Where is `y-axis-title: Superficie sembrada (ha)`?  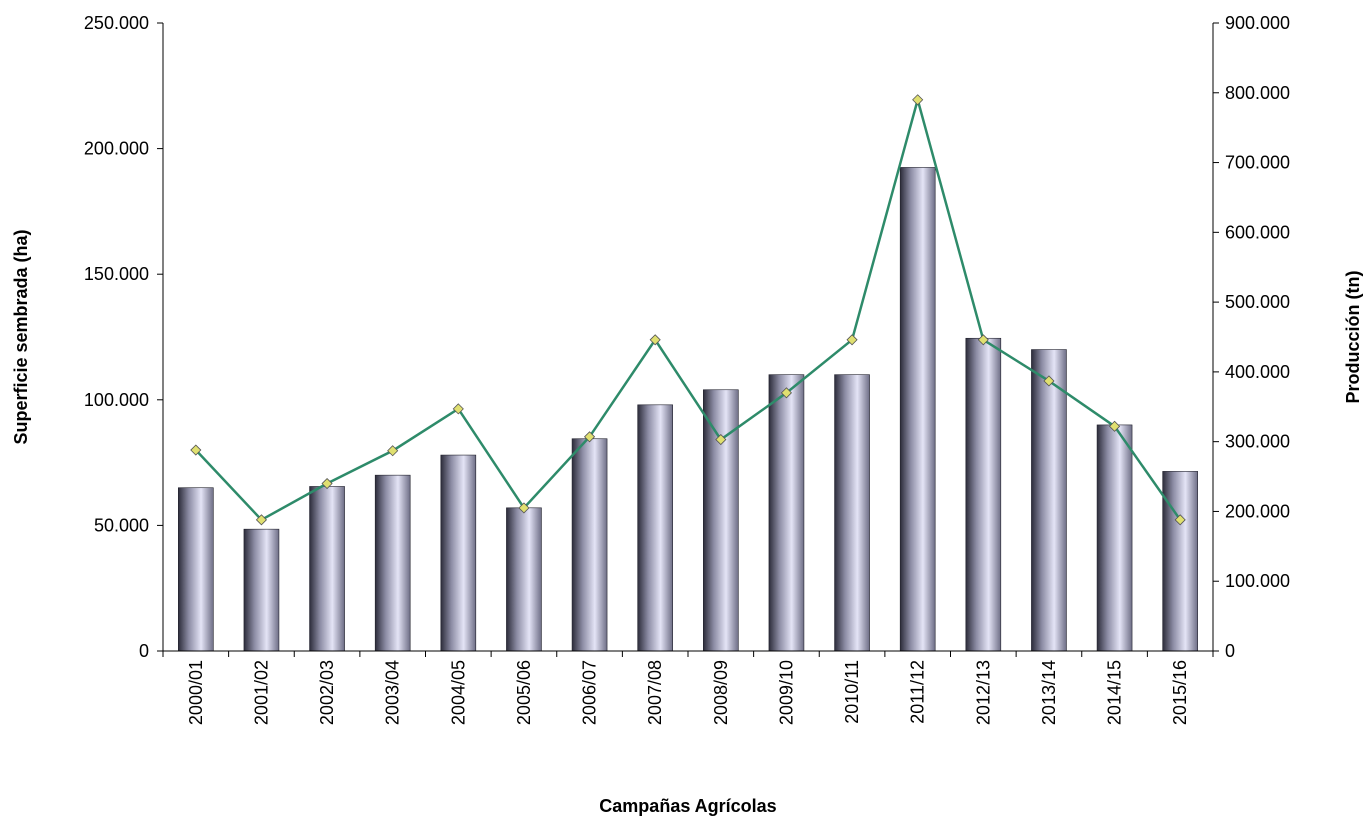
y-axis-title: Superficie sembrada (ha) is located at coordinates (21, 336).